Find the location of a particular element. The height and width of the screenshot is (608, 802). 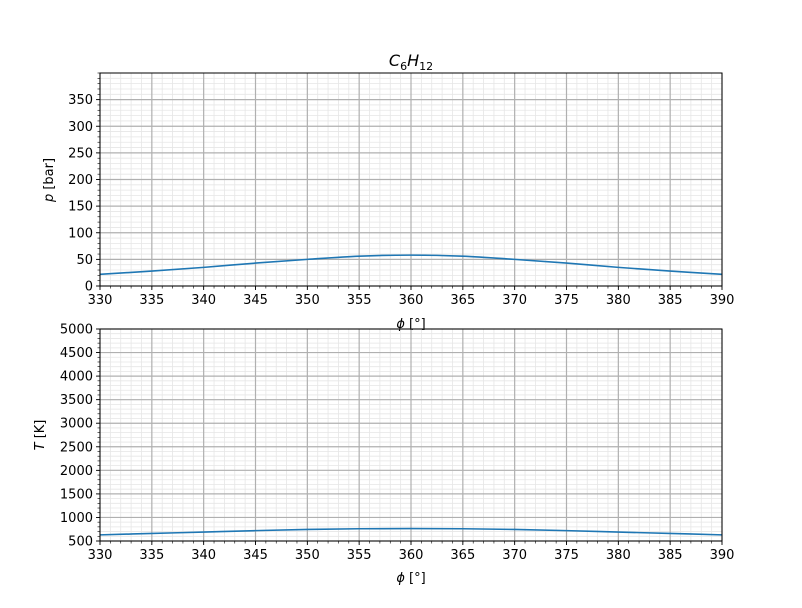

pressure-y-tick-label: 100 is located at coordinates (80, 233).